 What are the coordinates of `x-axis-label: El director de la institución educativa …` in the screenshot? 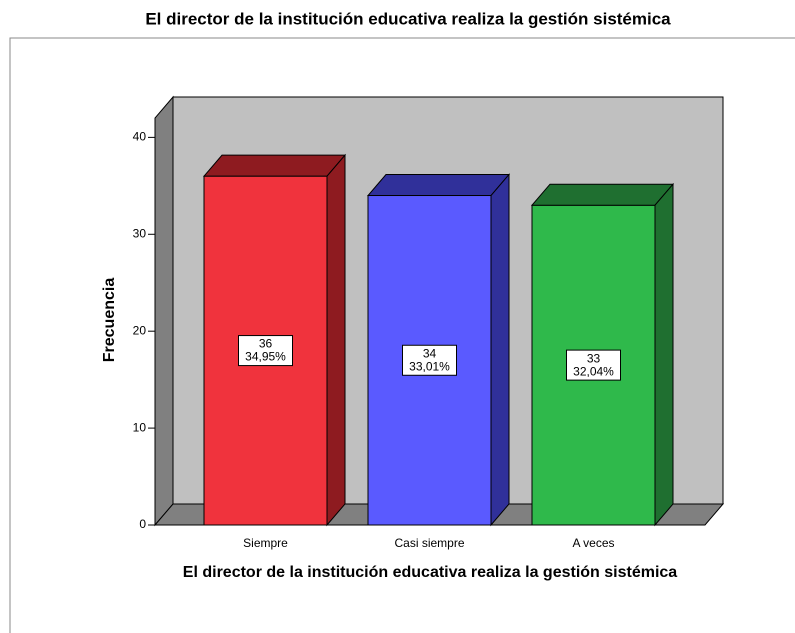 It's located at (430, 572).